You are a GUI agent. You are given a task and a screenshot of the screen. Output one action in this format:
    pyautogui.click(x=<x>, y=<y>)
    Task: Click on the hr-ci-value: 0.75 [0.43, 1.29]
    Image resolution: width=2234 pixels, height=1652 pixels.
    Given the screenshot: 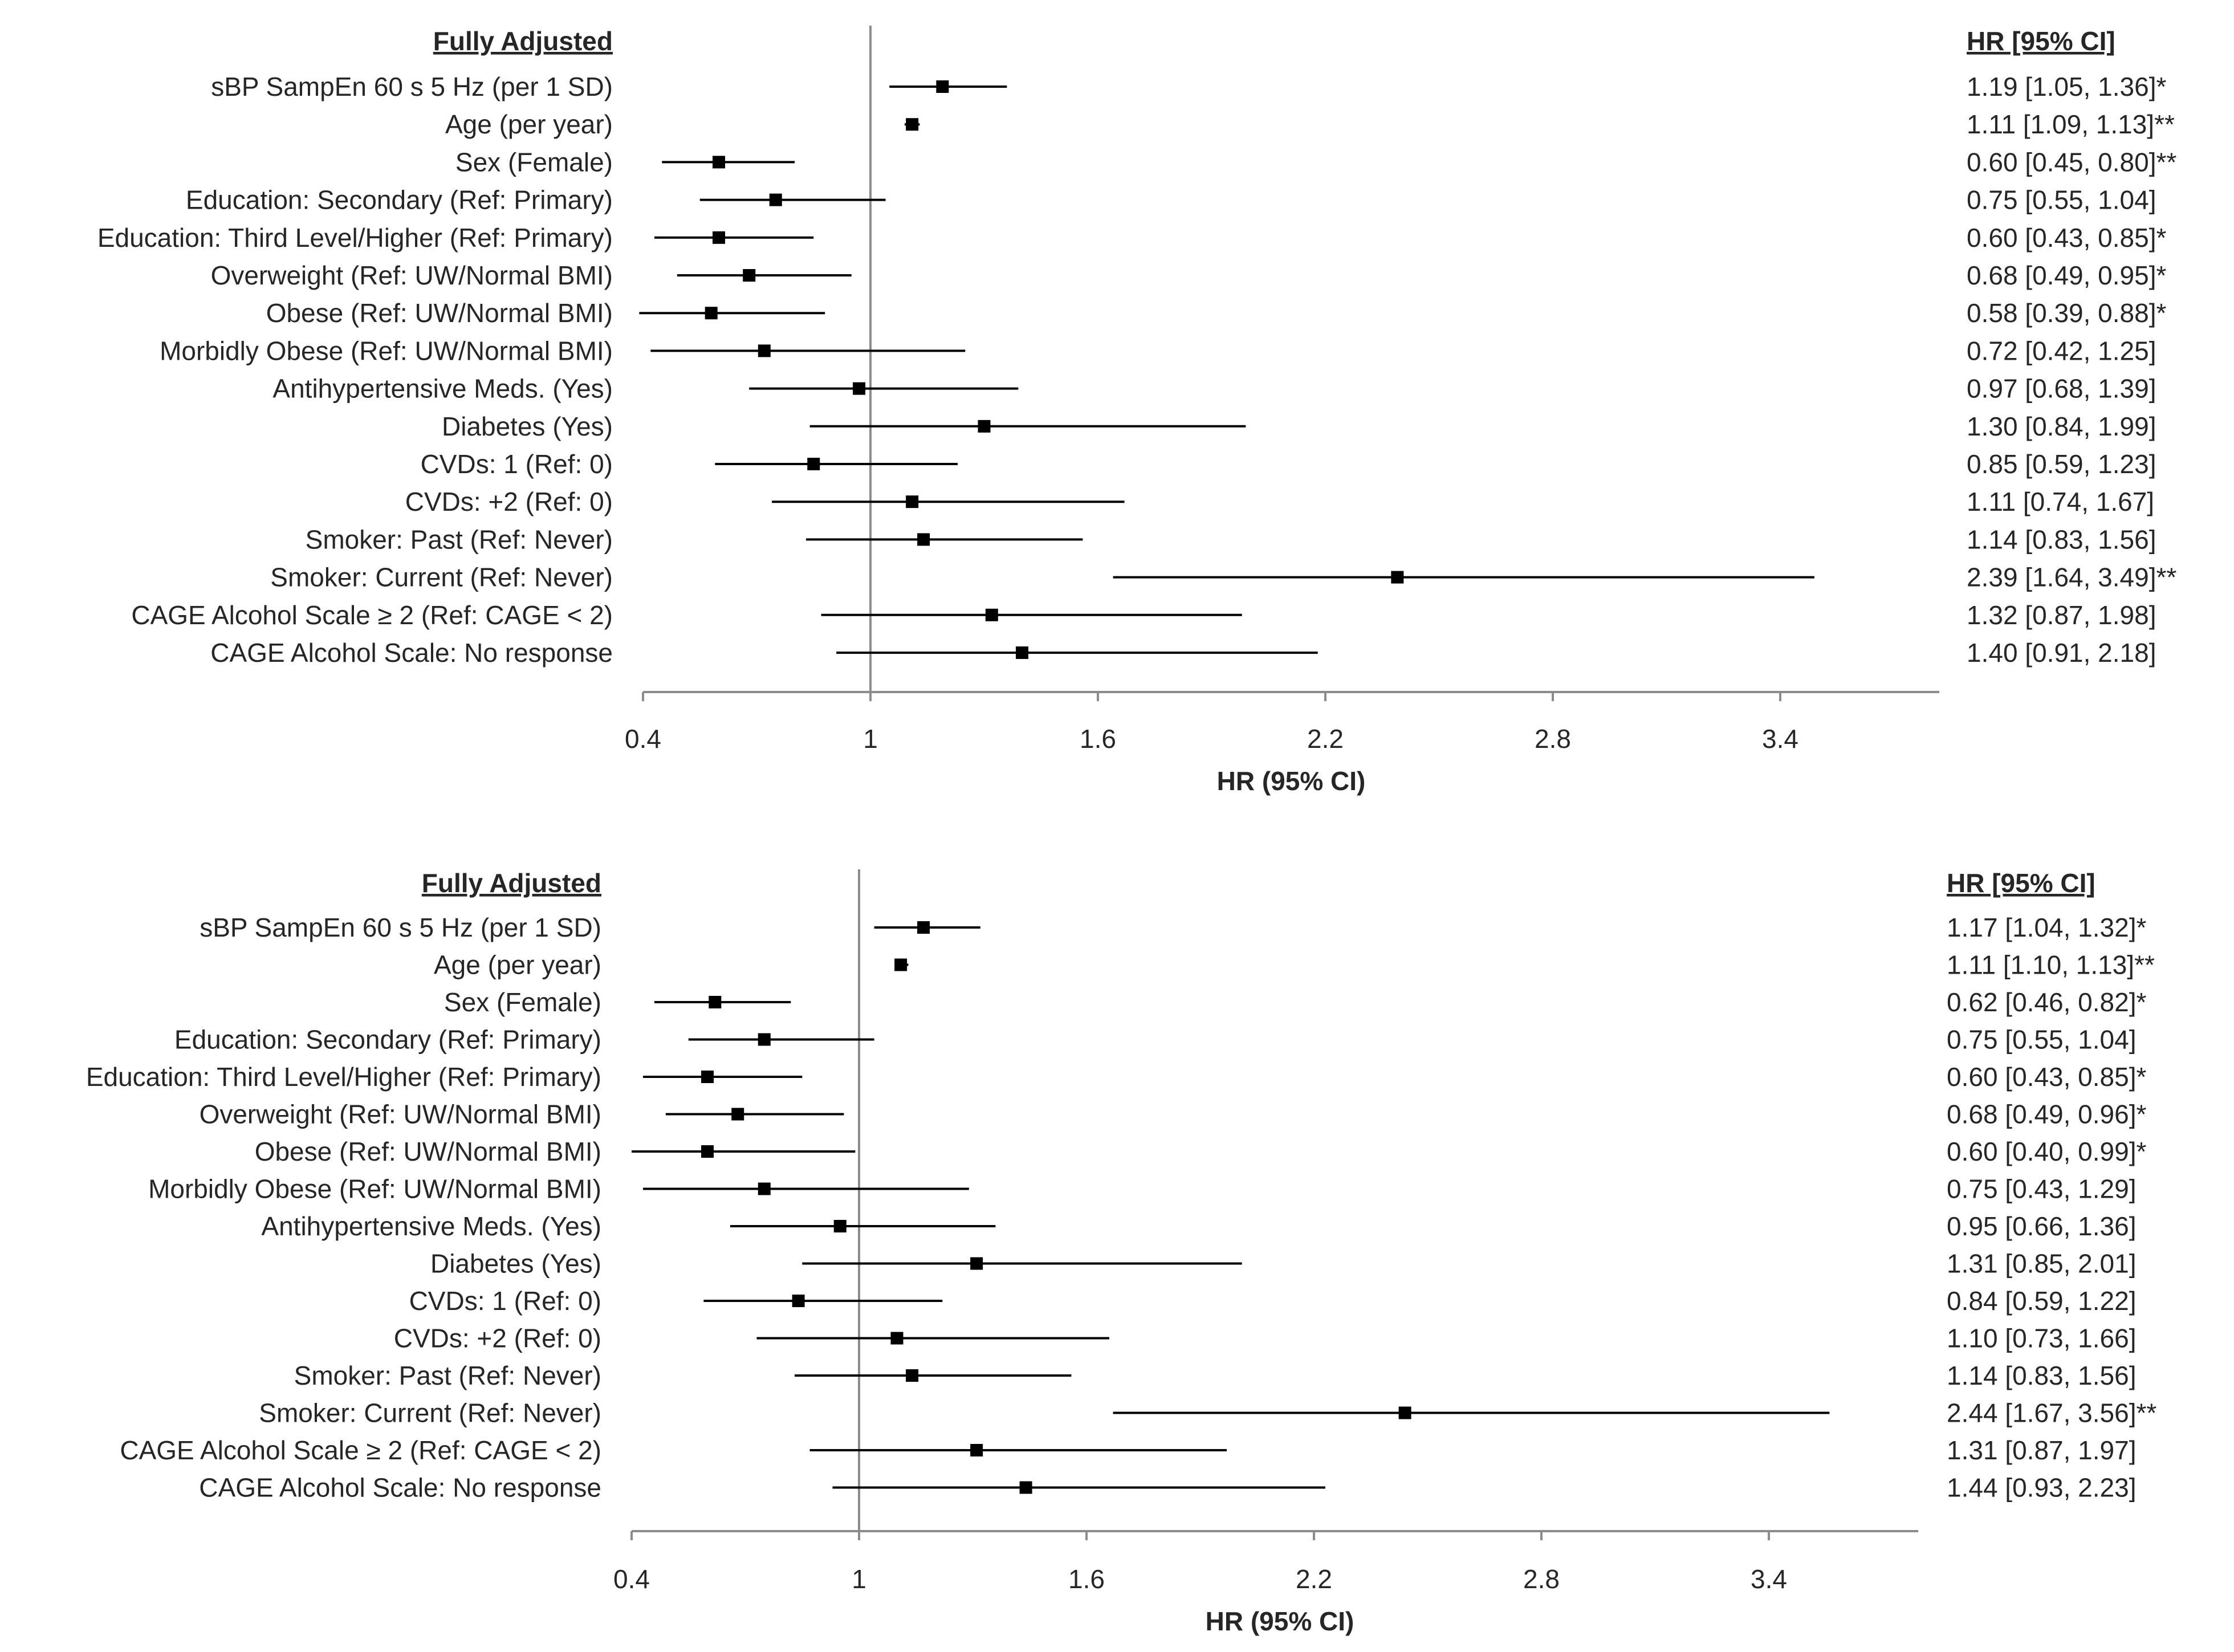 What is the action you would take?
    pyautogui.click(x=2042, y=1189)
    